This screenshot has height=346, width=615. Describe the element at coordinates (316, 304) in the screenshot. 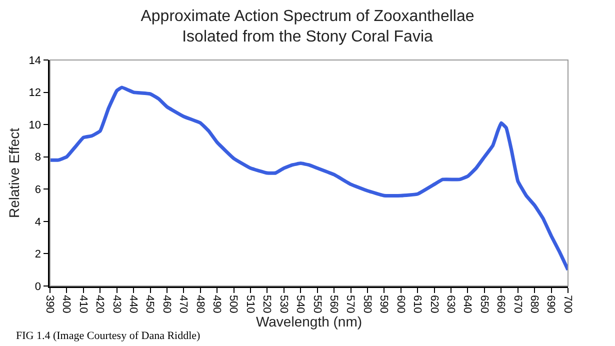

I see `x-tick-label: 550` at that location.